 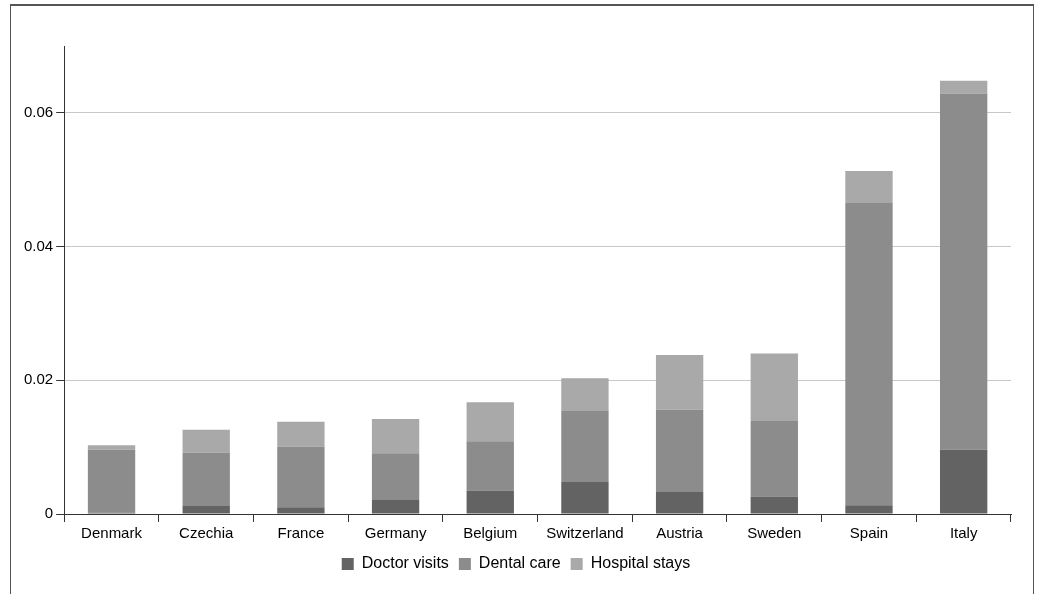 What do you see at coordinates (405, 563) in the screenshot?
I see `legend-label: Doctor visits` at bounding box center [405, 563].